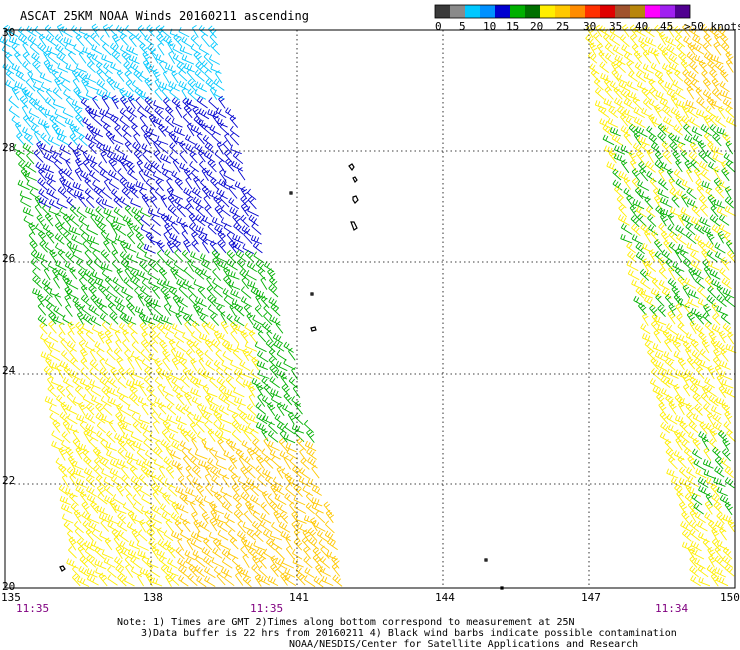  What do you see at coordinates (32, 608) in the screenshot?
I see `time-label-1: 11:35` at bounding box center [32, 608].